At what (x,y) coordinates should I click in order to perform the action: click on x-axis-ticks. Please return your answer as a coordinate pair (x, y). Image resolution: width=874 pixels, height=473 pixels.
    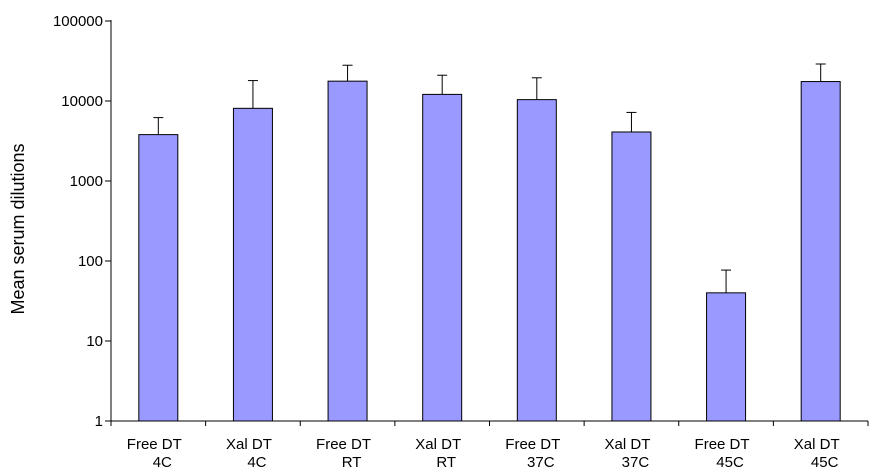
    Looking at the image, I should click on (489, 423).